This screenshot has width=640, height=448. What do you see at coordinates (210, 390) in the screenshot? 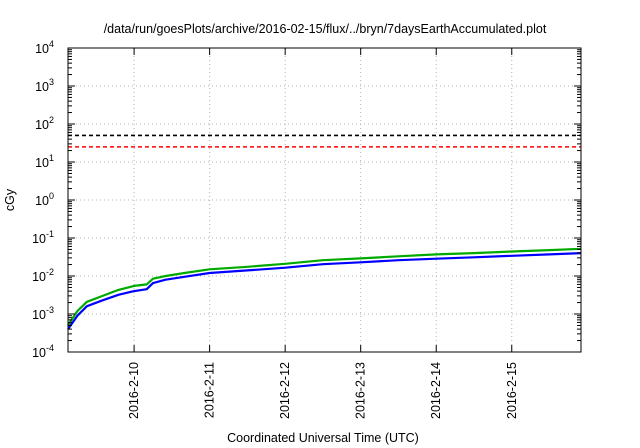
I see `x-tick-label: 2016-2-11` at bounding box center [210, 390].